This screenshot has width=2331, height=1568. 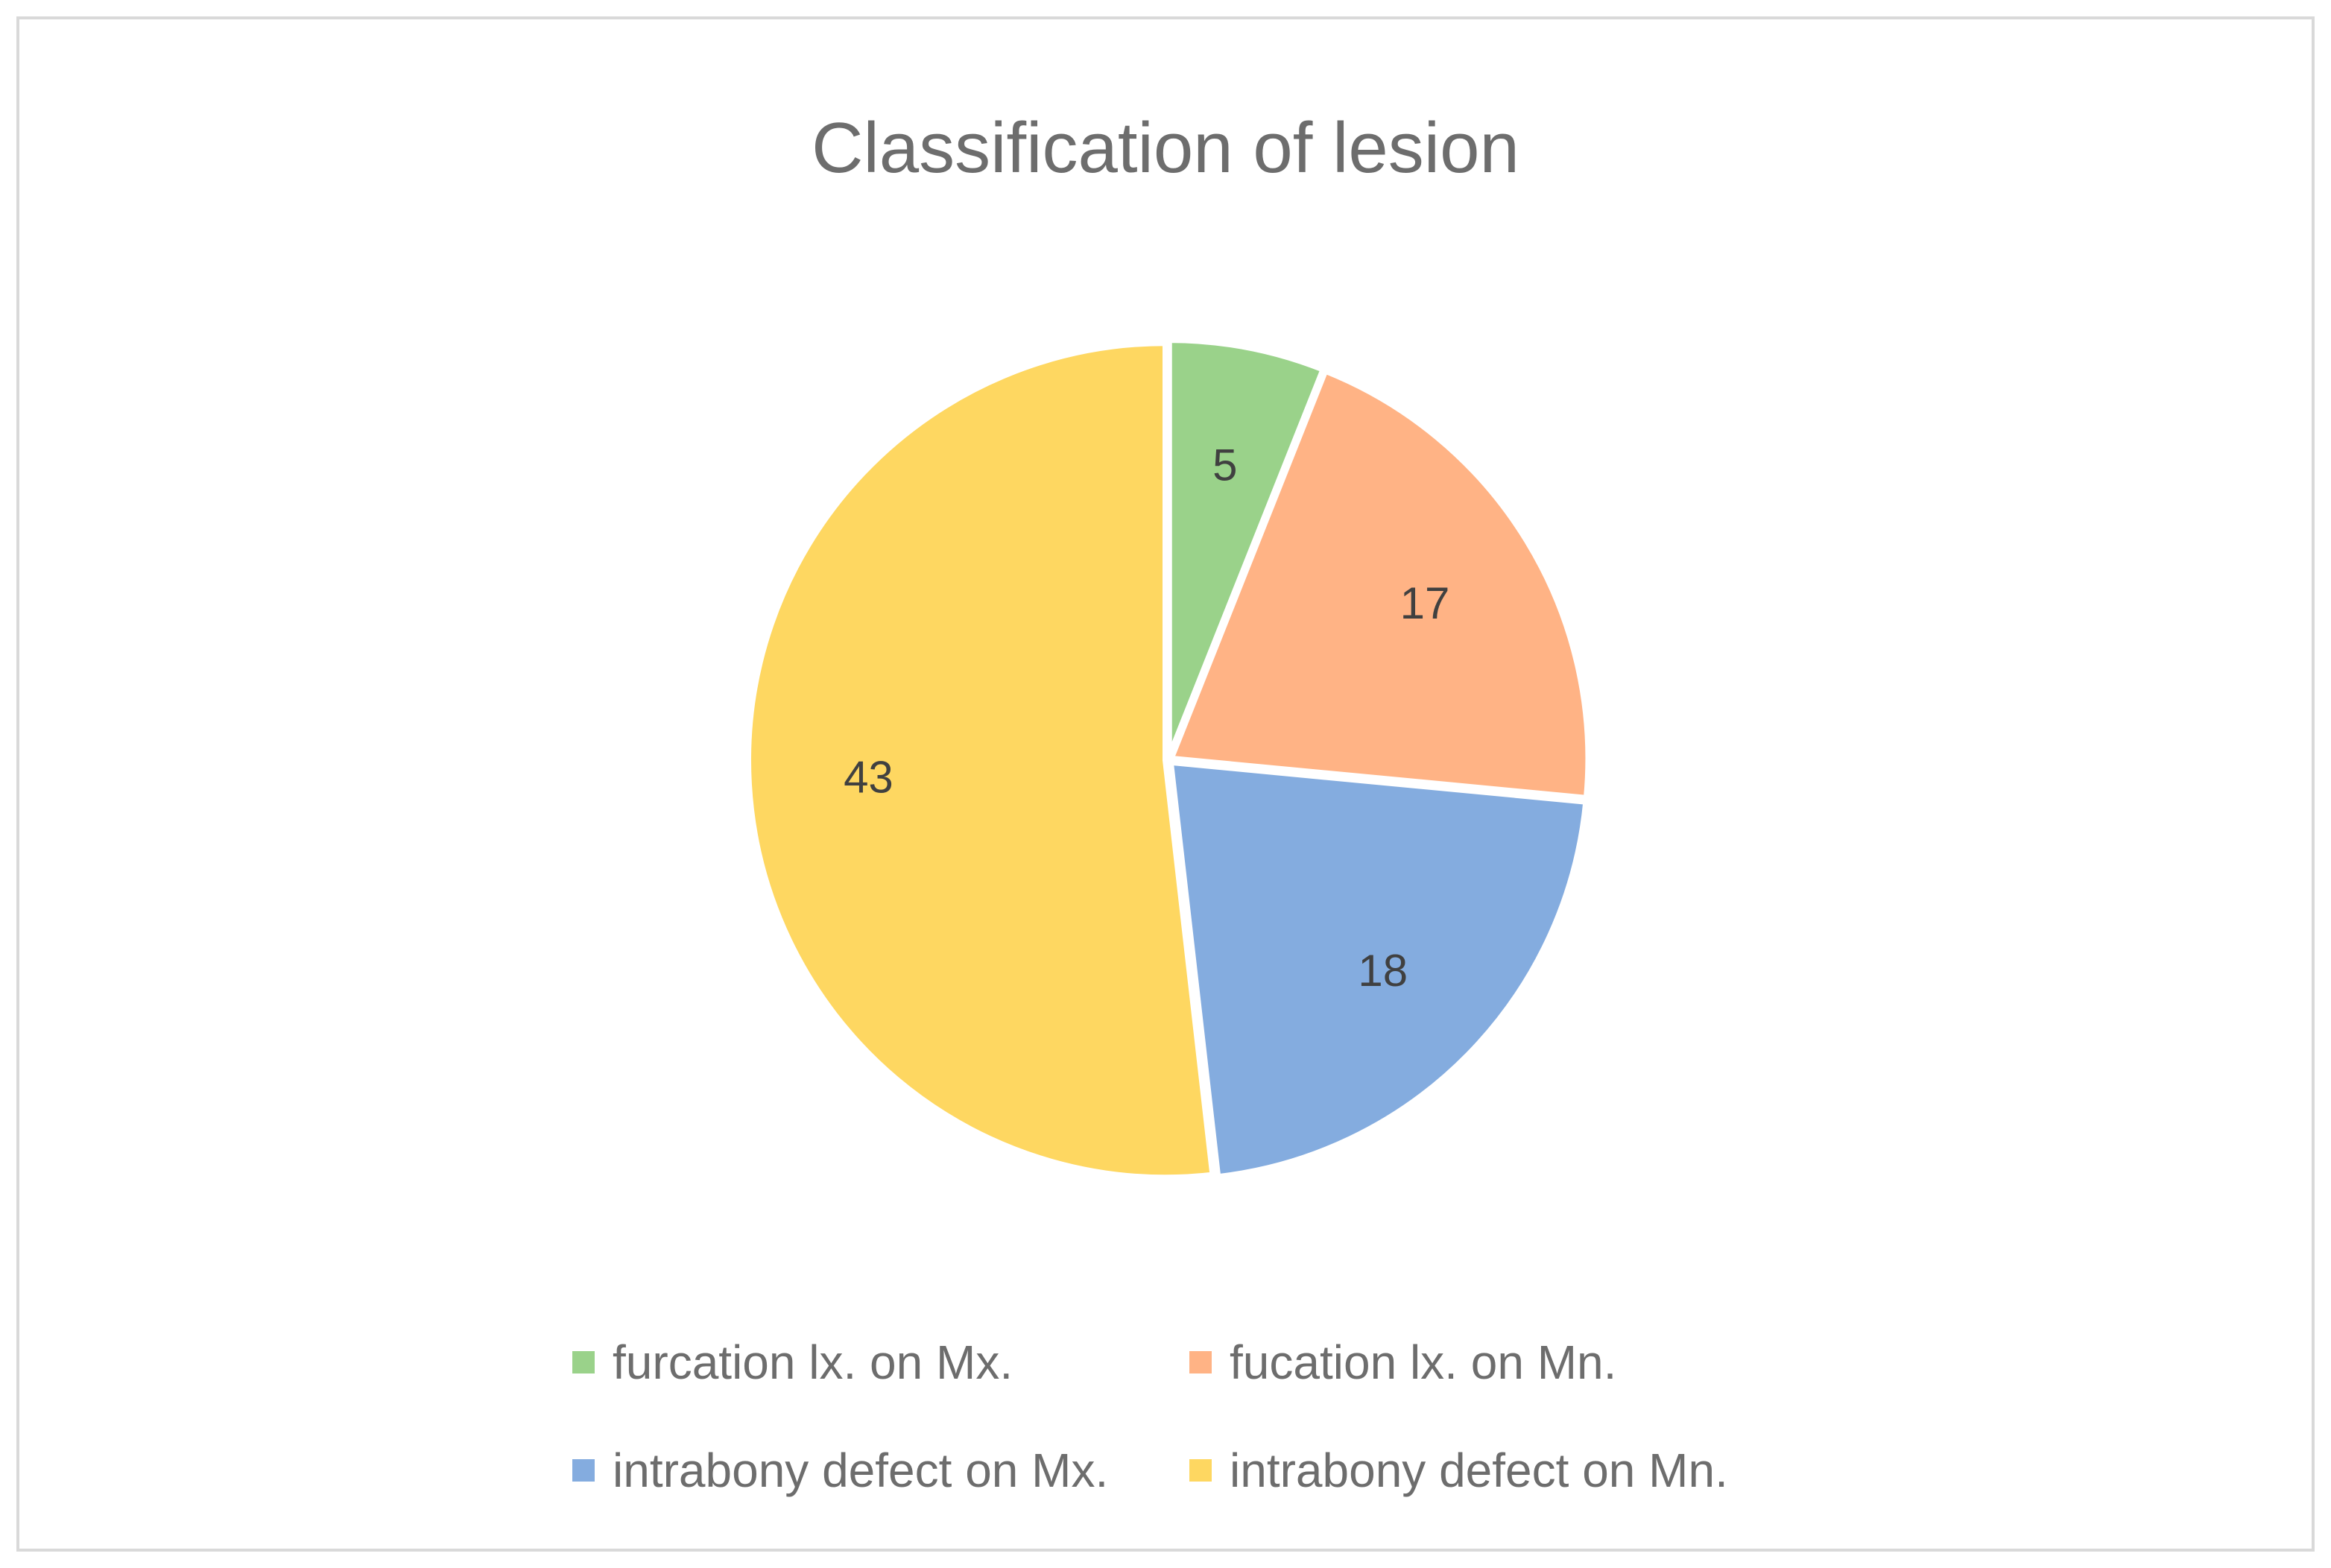 I want to click on slice-intrabony-mn, so click(x=980, y=760).